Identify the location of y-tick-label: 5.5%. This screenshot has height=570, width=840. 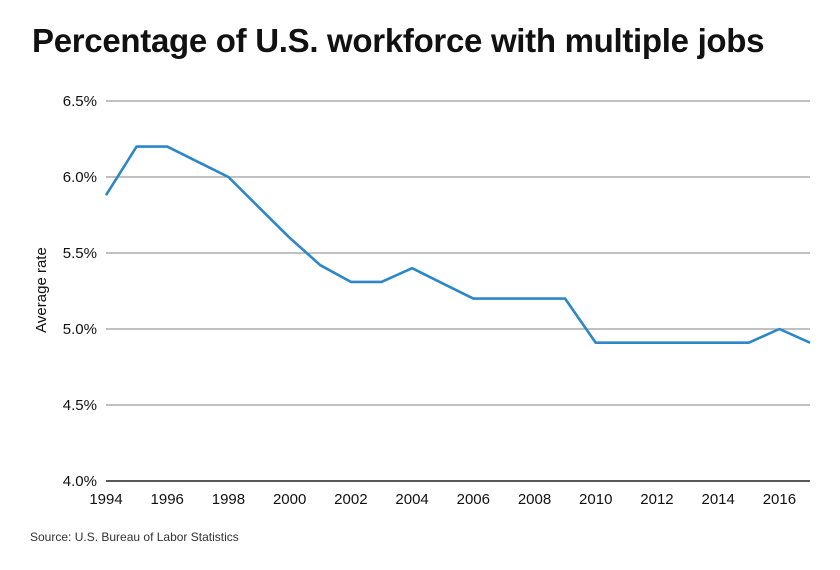
(80, 253).